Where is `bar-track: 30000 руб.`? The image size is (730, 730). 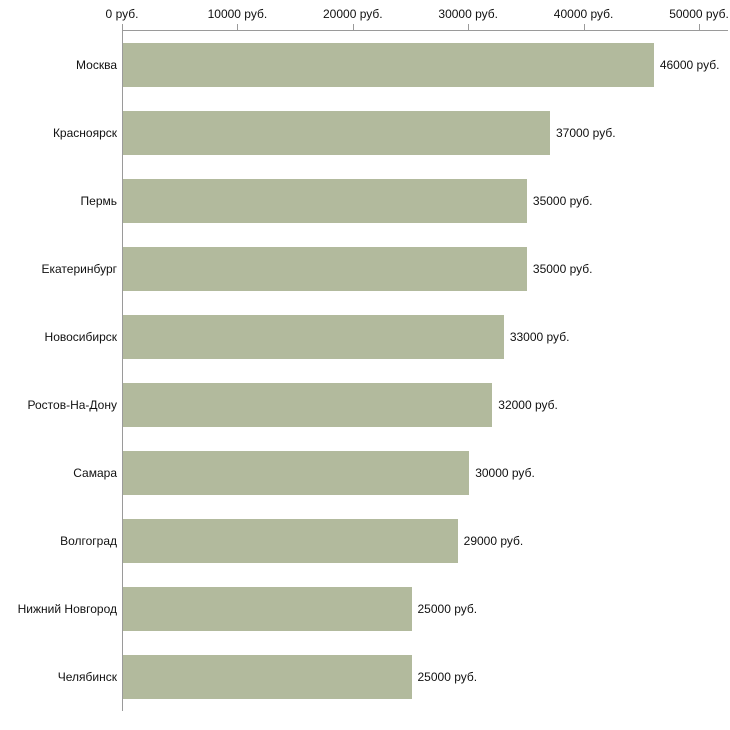
bar-track: 30000 руб. is located at coordinates (426, 473).